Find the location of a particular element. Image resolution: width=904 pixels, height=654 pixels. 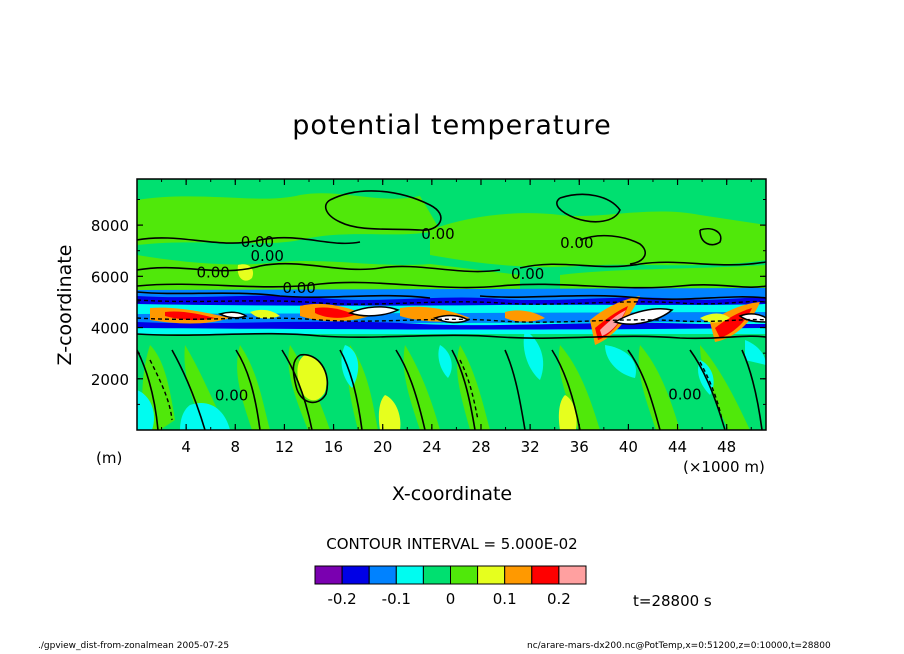

x-tick-label-4: 20 is located at coordinates (382, 447).